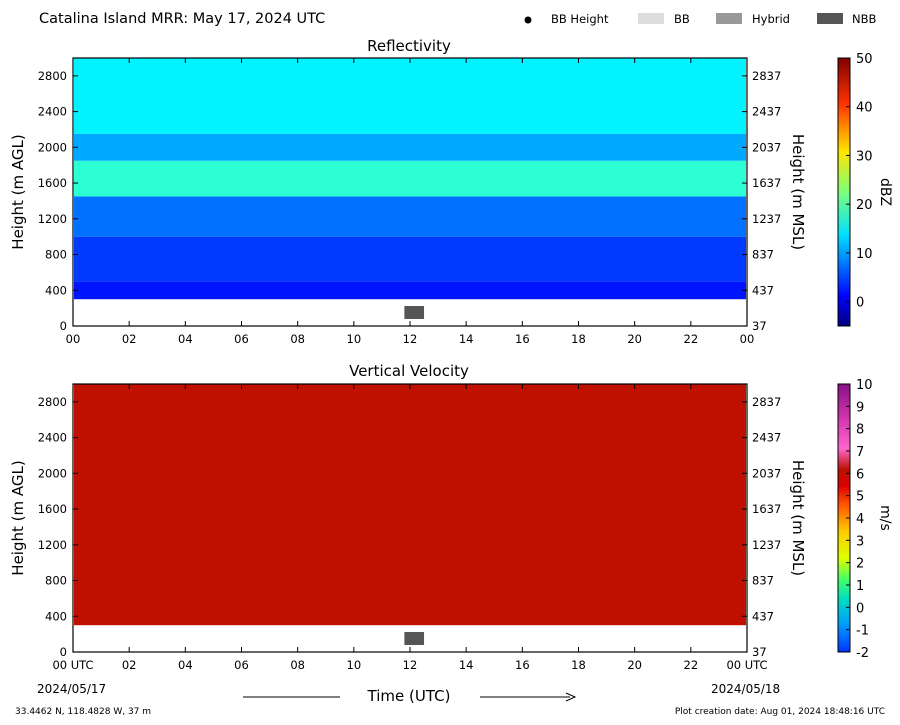 This screenshot has height=725, width=900. What do you see at coordinates (862, 653) in the screenshot?
I see `colorbar-tick-label: -2` at bounding box center [862, 653].